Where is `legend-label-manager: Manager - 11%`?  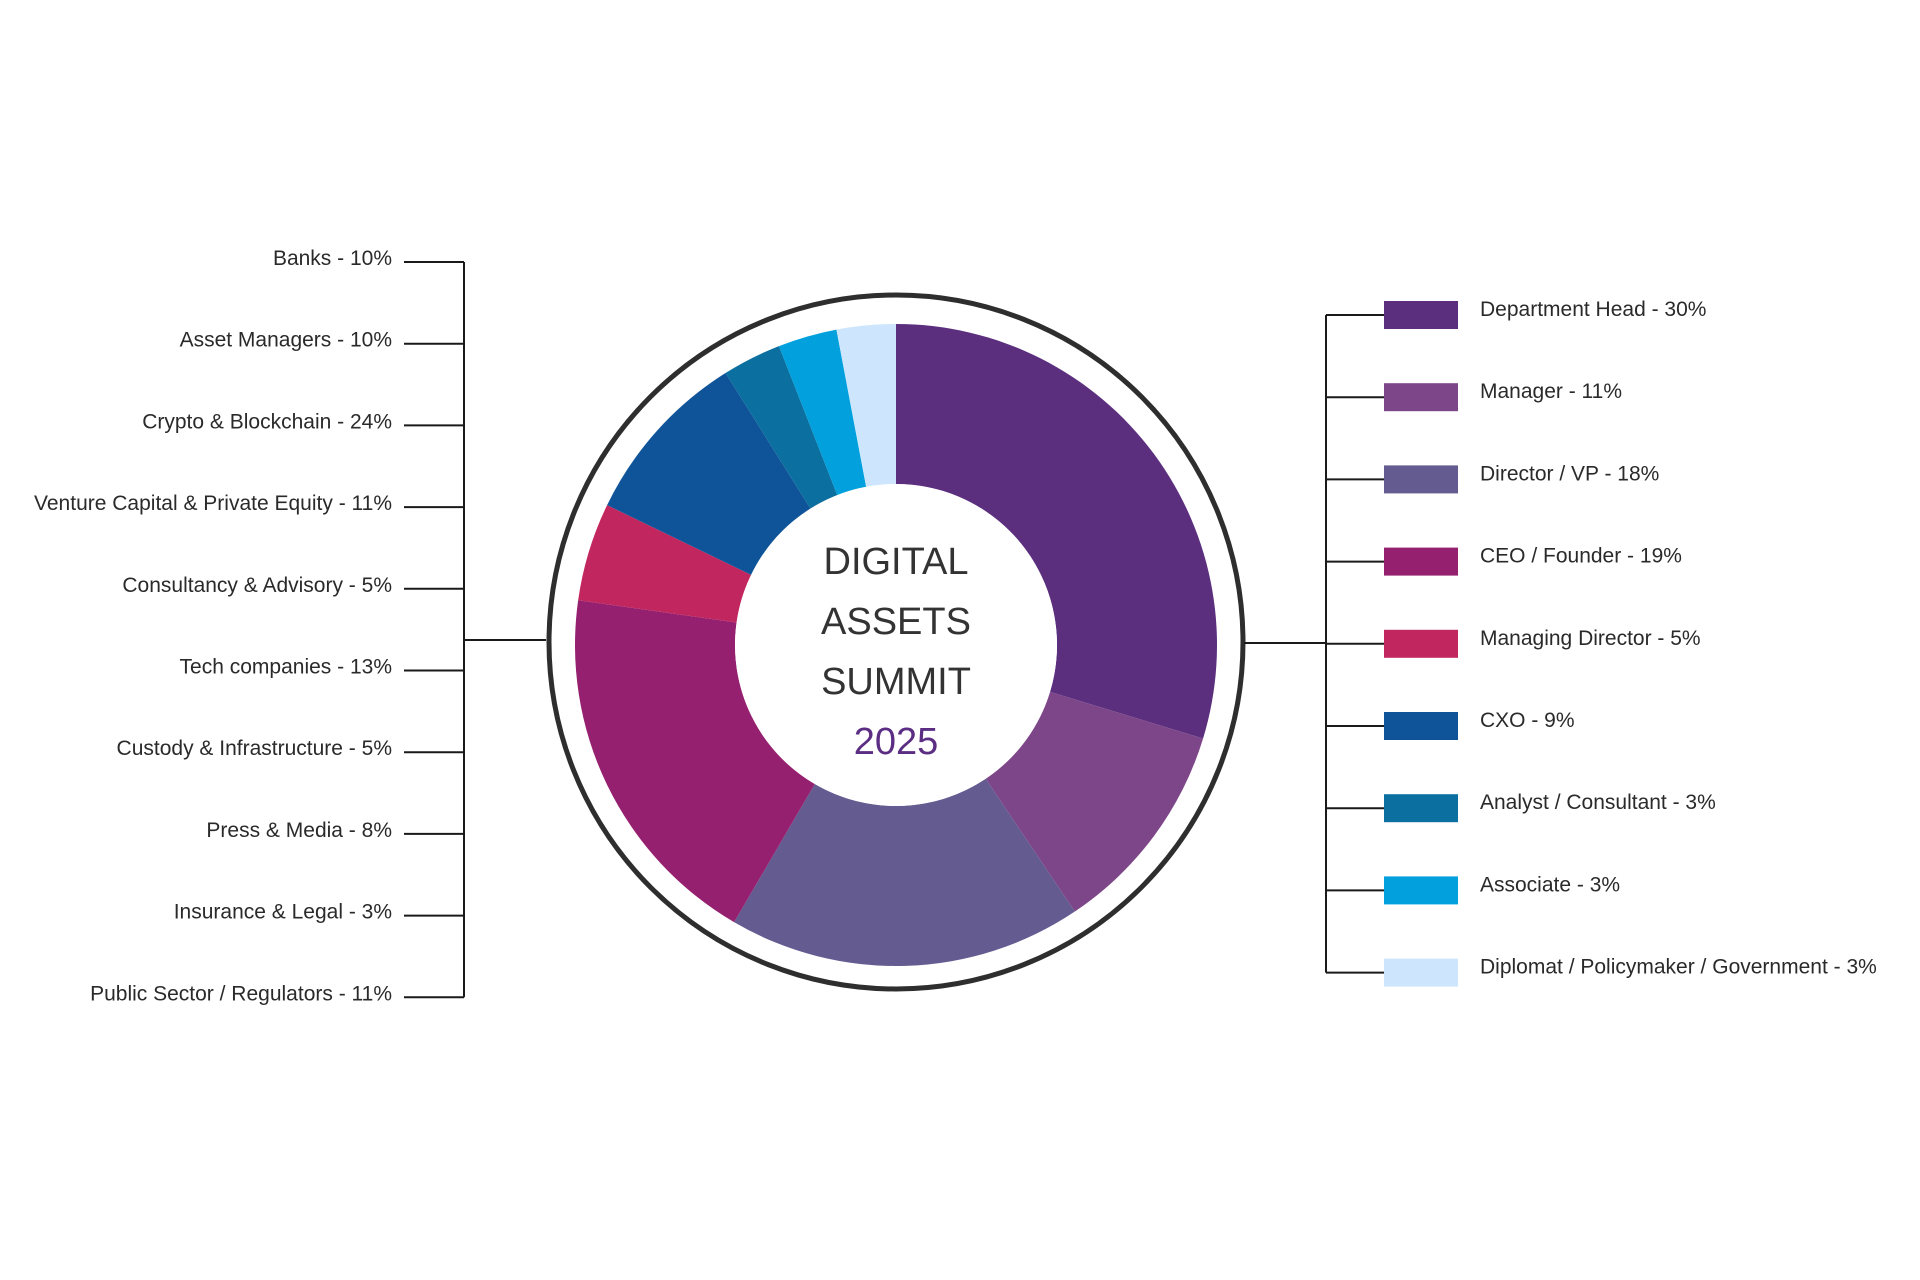
legend-label-manager: Manager - 11% is located at coordinates (1551, 391).